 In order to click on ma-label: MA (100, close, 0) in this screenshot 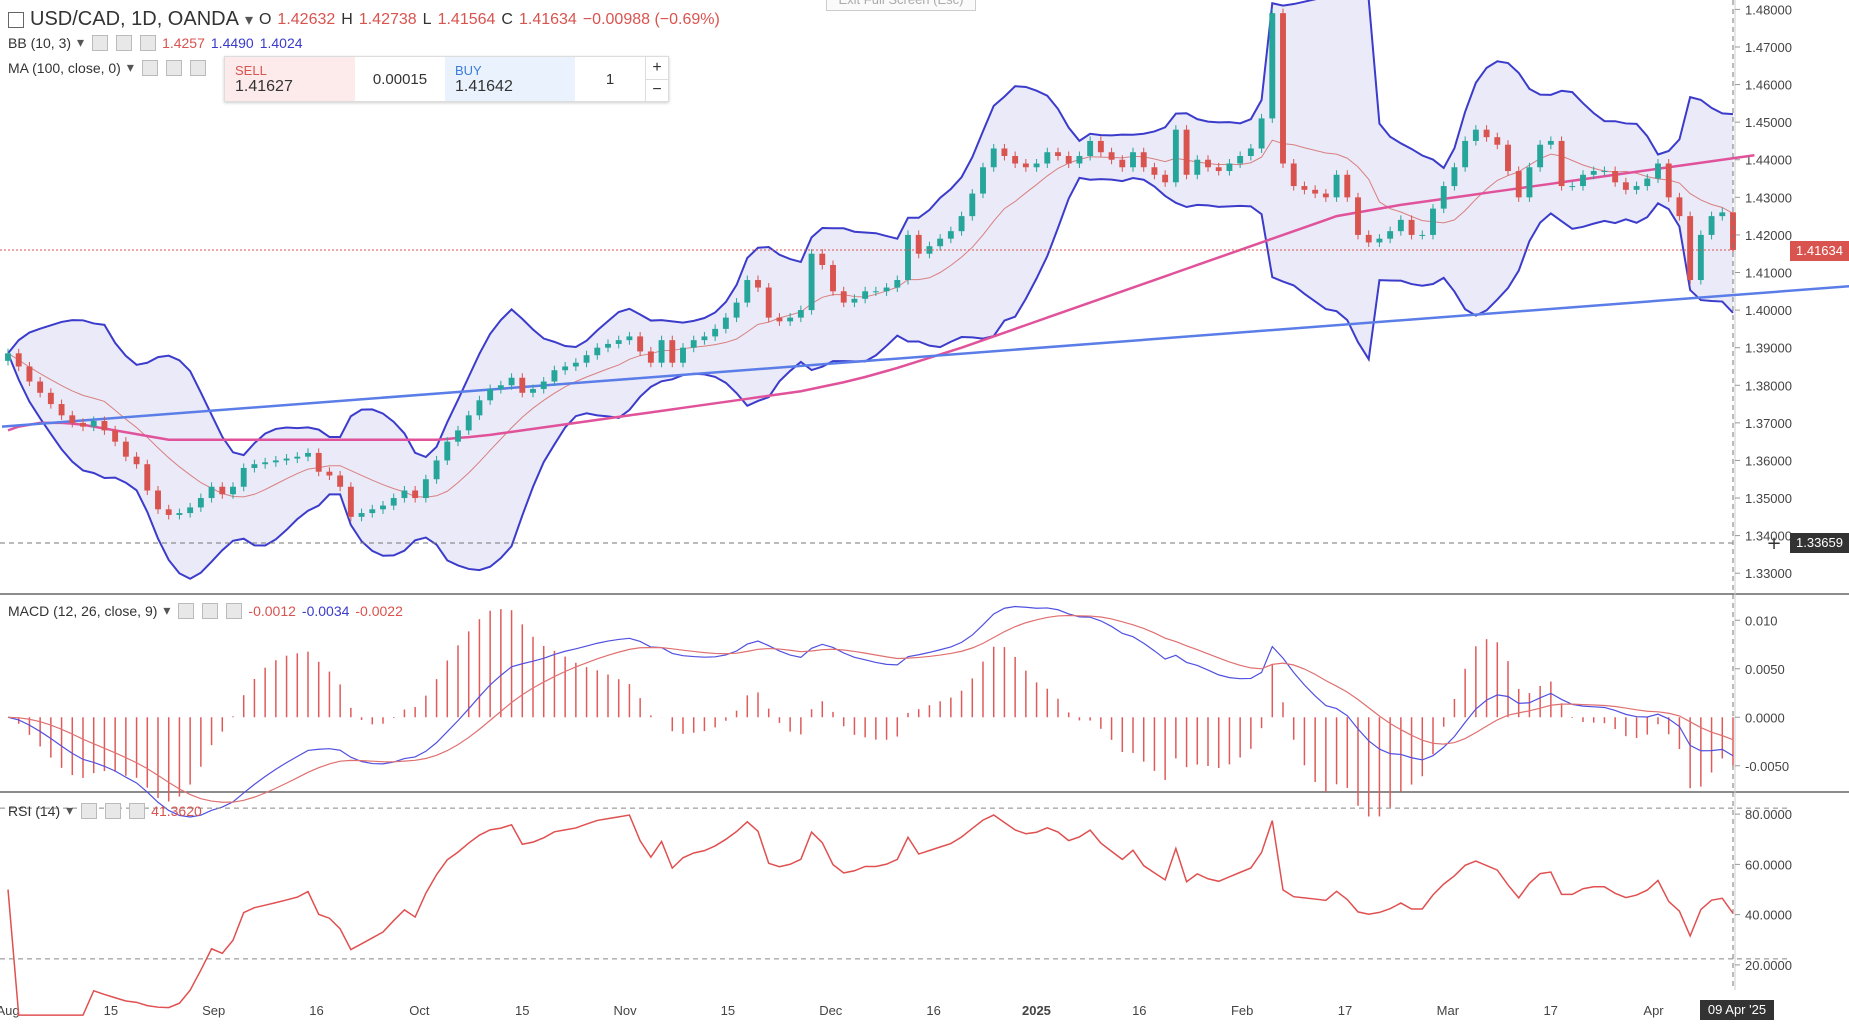, I will do `click(64, 67)`.